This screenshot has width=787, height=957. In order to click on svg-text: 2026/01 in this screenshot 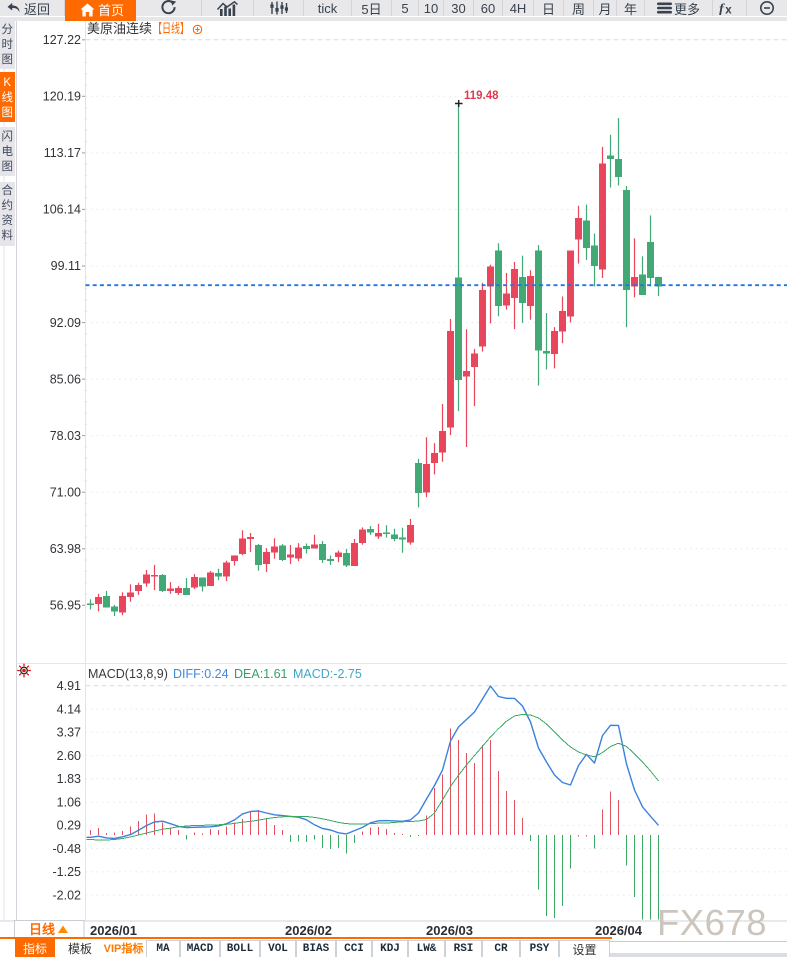, I will do `click(113, 930)`.